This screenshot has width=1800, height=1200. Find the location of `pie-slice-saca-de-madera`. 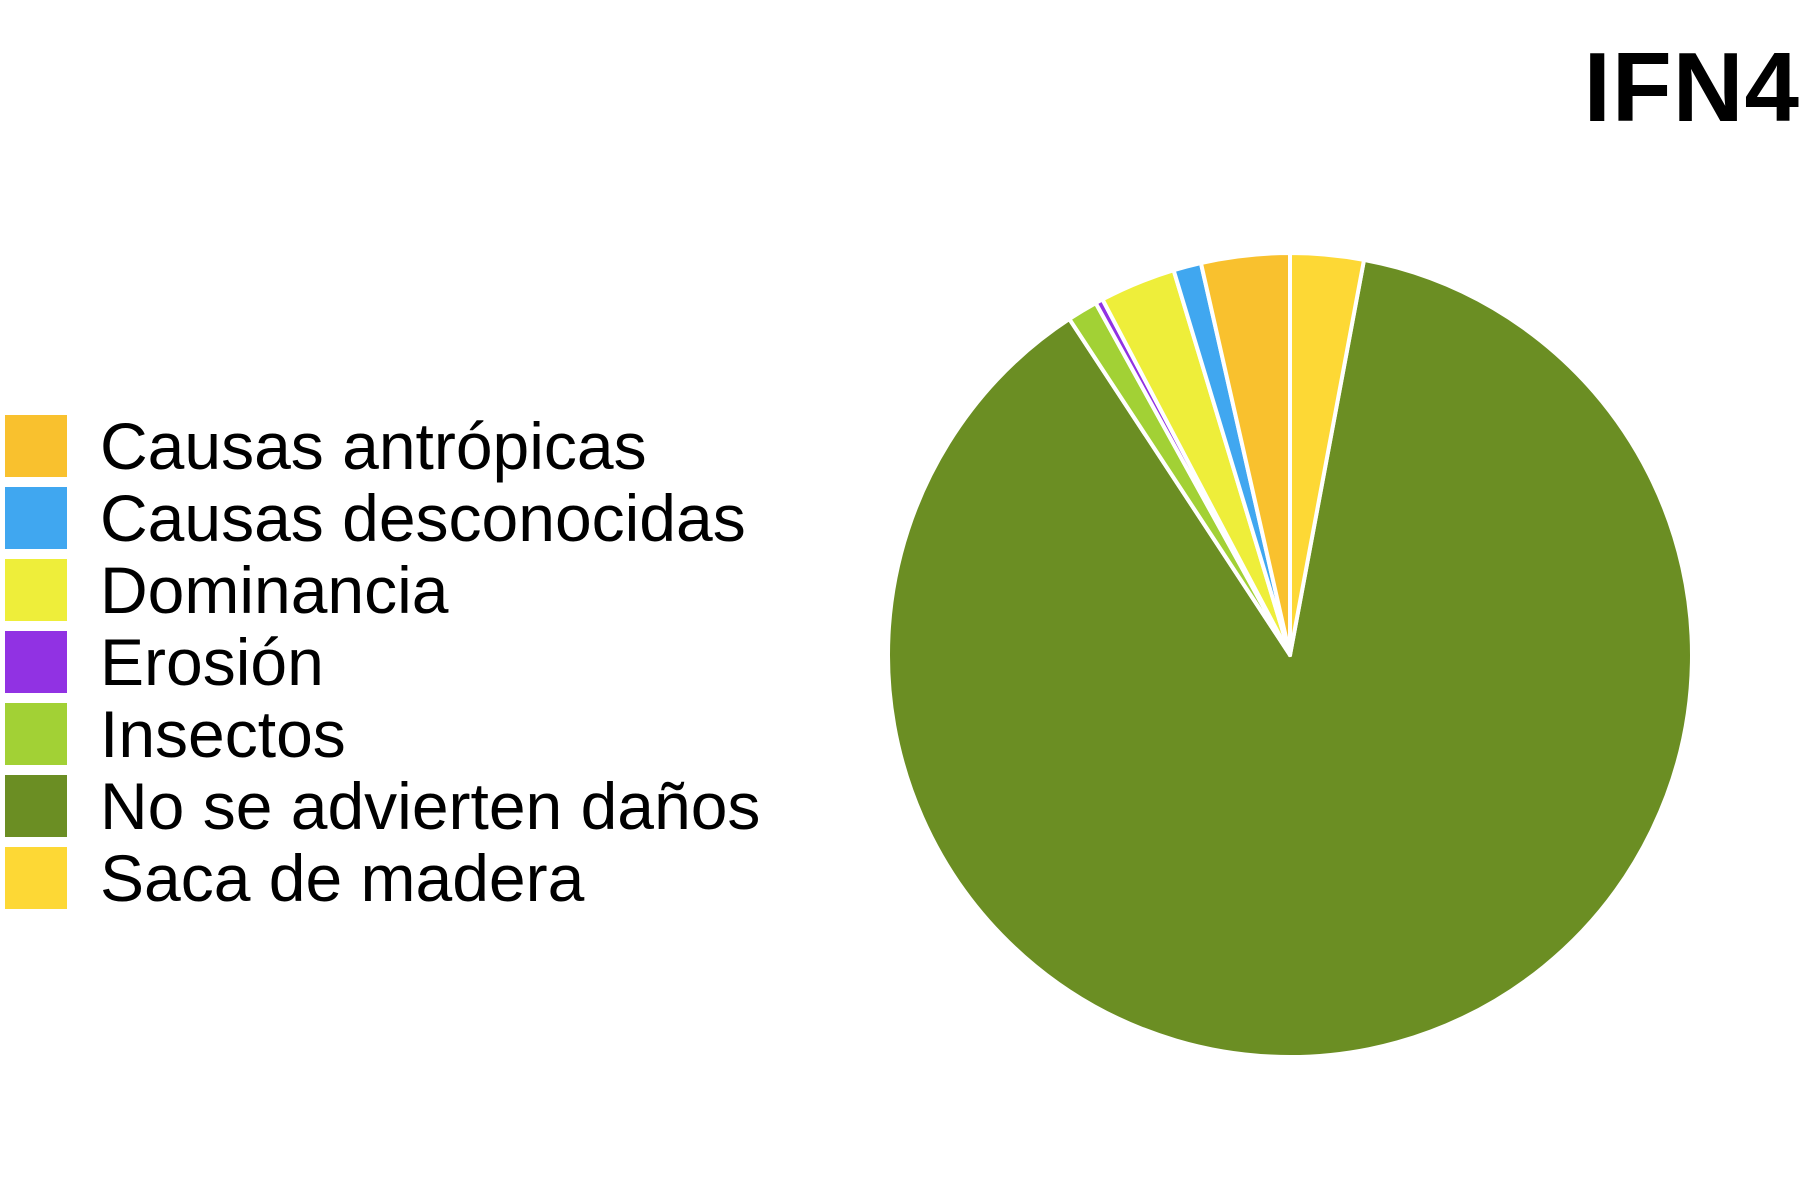

pie-slice-saca-de-madera is located at coordinates (1327, 454).